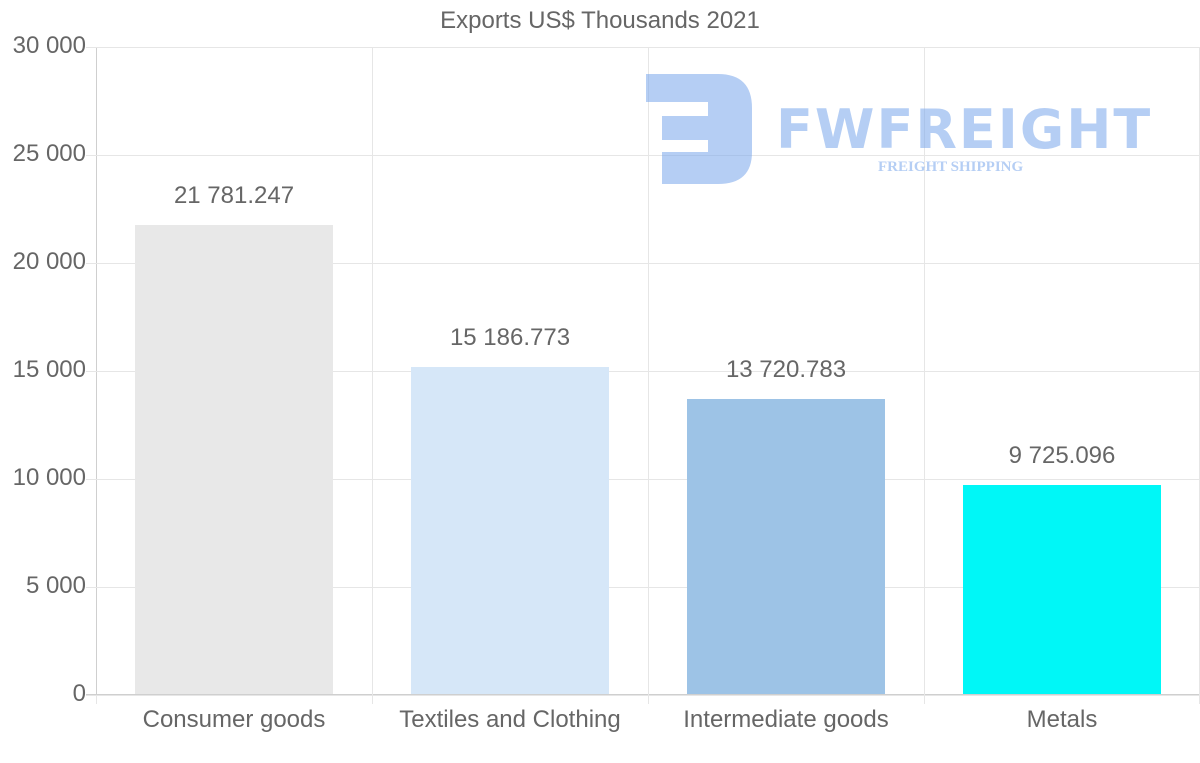 The width and height of the screenshot is (1200, 763). What do you see at coordinates (600, 20) in the screenshot?
I see `chart-title: Exports US$ Thousands 2021` at bounding box center [600, 20].